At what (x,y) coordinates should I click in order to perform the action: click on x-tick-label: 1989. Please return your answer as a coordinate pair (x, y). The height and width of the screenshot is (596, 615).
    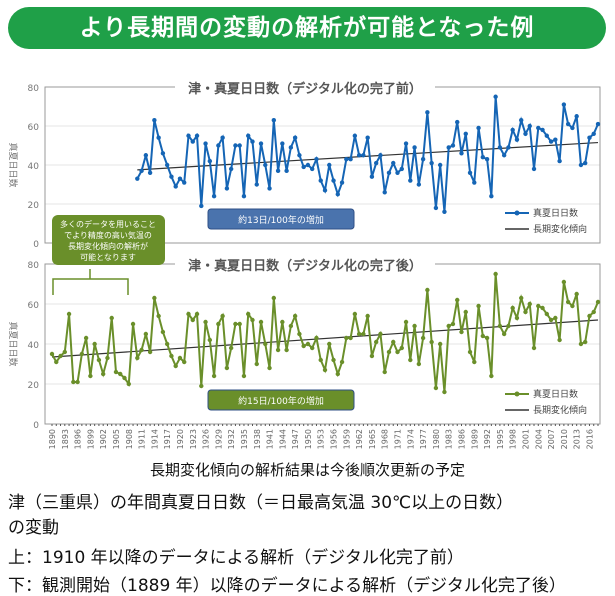
    Looking at the image, I should click on (474, 439).